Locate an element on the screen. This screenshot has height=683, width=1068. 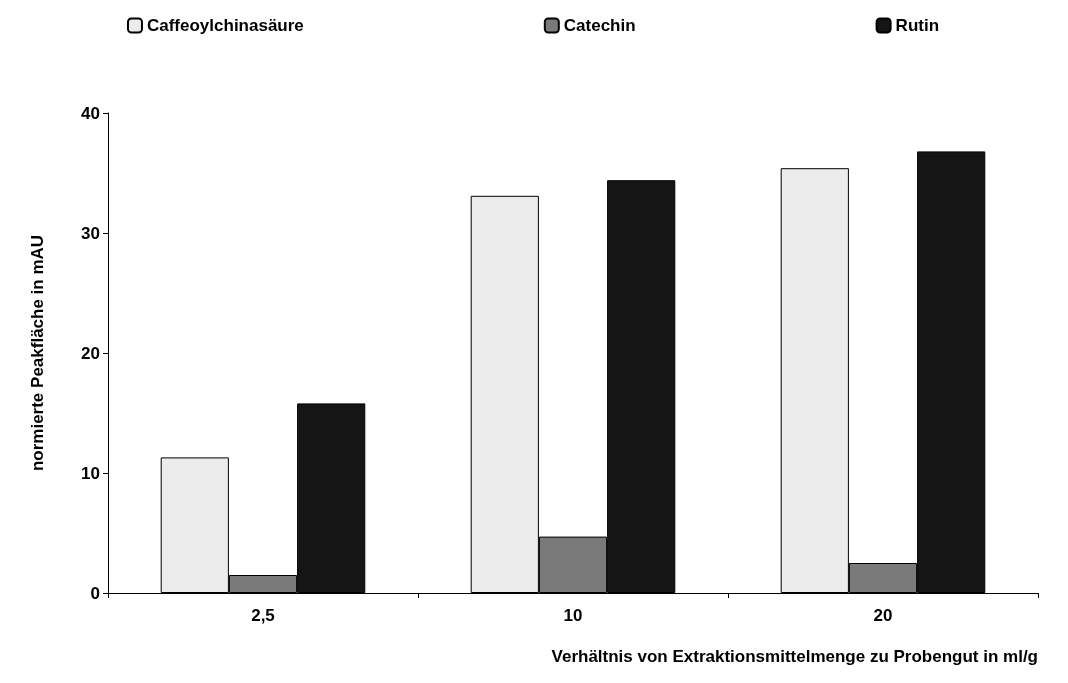
y-axis-title: normierte Peakfläche in mAU is located at coordinates (37, 353).